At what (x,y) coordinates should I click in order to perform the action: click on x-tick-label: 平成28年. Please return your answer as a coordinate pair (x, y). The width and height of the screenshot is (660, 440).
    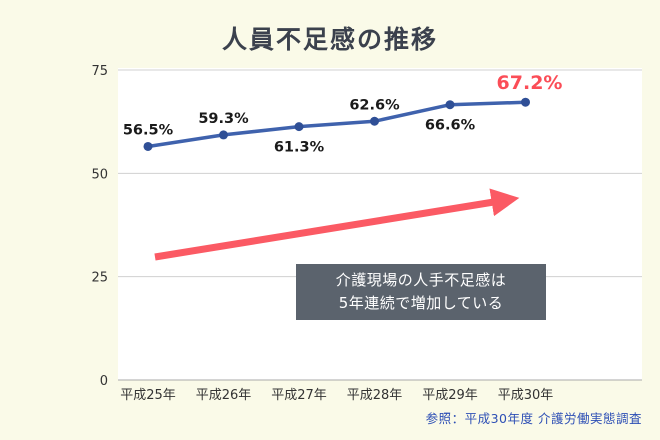
    Looking at the image, I should click on (375, 395).